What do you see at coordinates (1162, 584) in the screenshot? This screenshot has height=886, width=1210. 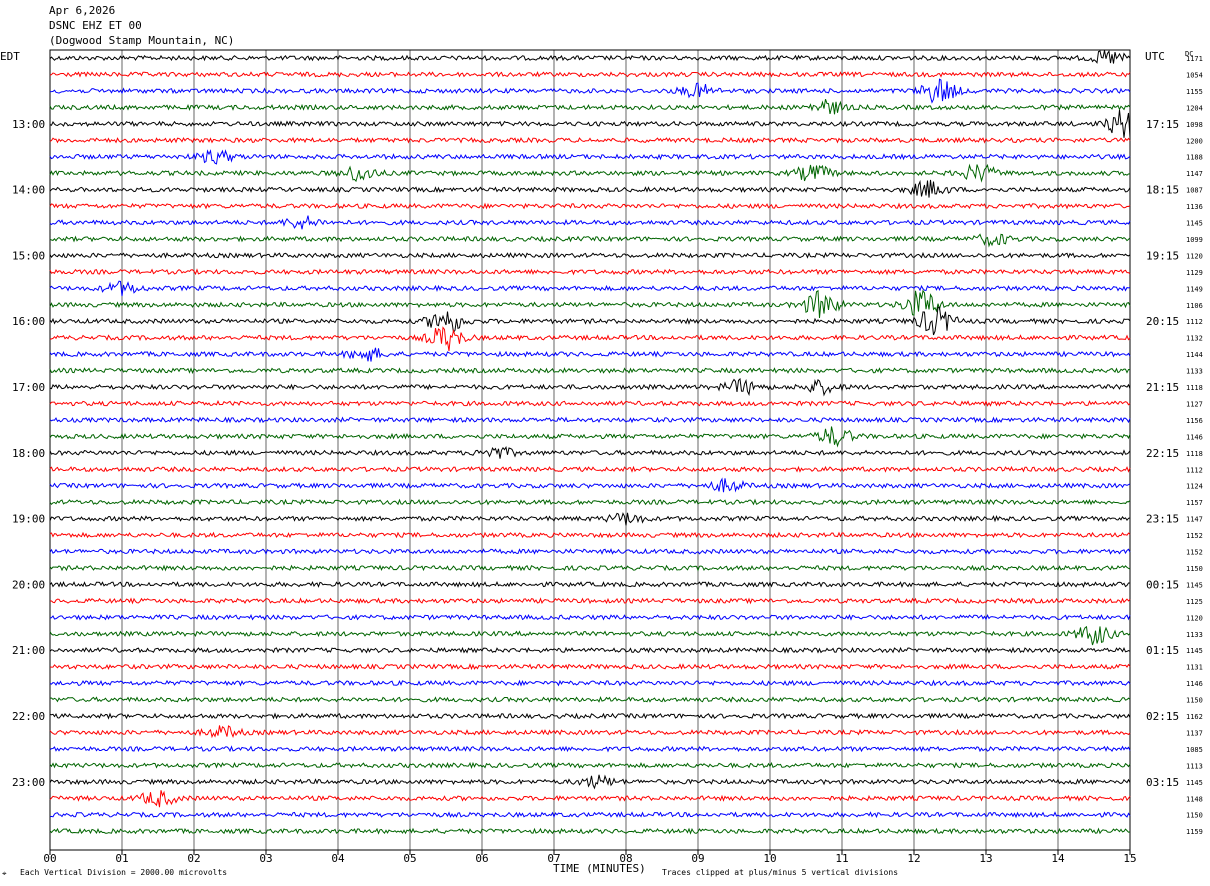 I see `right-hour-label: 00:15` at bounding box center [1162, 584].